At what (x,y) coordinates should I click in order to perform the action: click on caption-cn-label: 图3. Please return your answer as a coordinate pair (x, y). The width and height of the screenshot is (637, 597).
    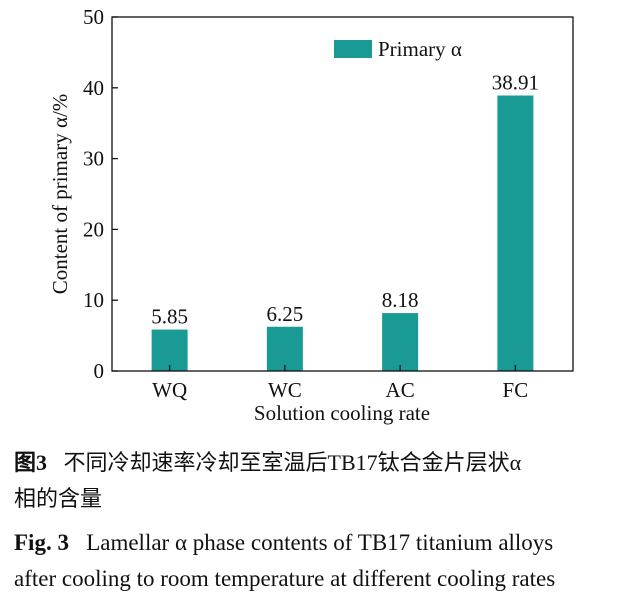
    Looking at the image, I should click on (31, 462).